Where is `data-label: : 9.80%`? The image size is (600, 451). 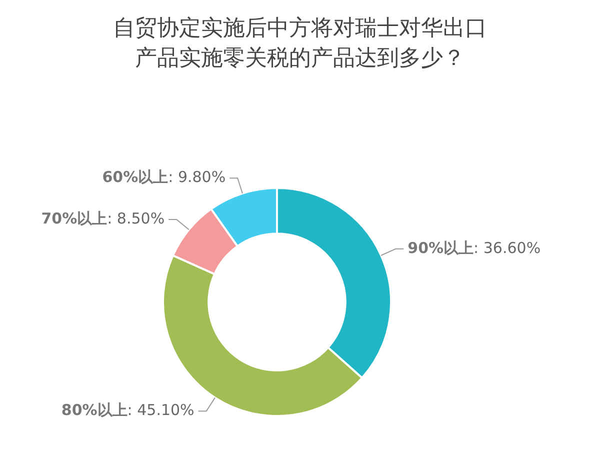 data-label: : 9.80% is located at coordinates (197, 177).